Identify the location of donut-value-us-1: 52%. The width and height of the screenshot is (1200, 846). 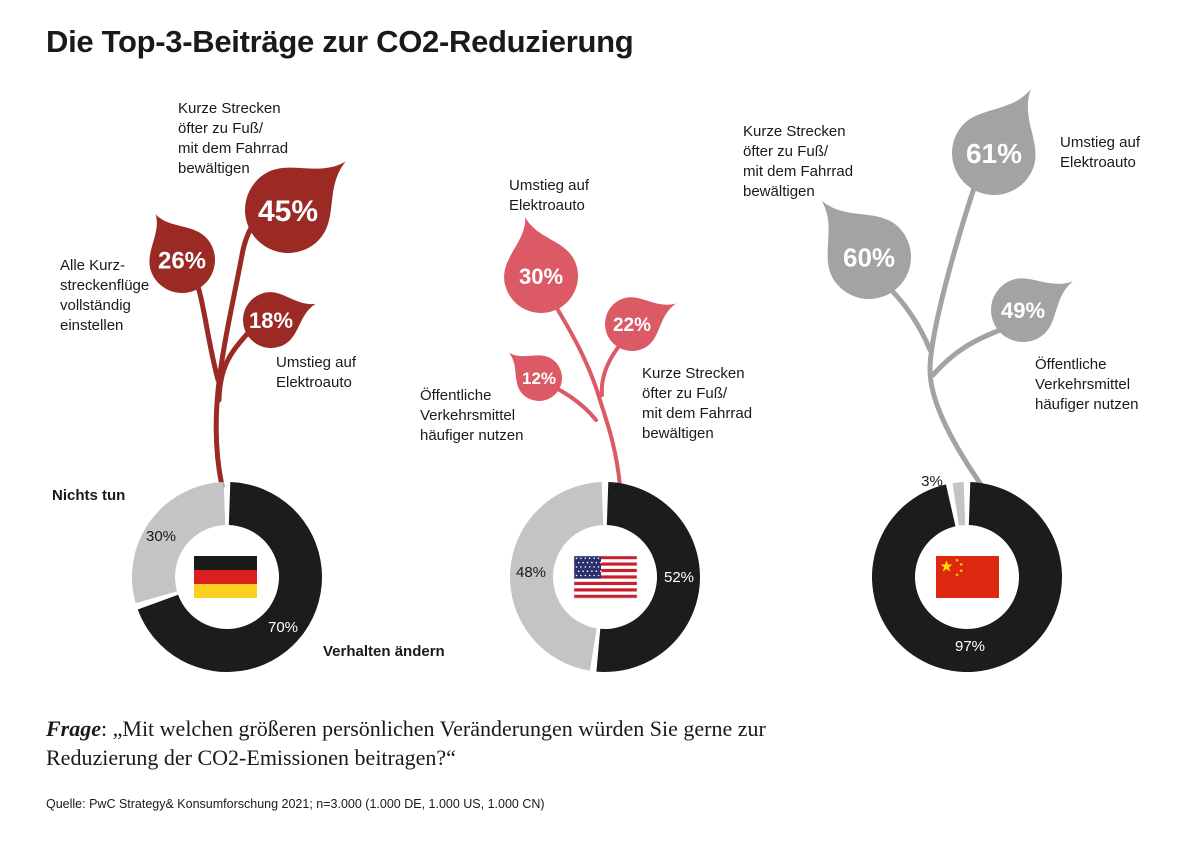
(679, 577).